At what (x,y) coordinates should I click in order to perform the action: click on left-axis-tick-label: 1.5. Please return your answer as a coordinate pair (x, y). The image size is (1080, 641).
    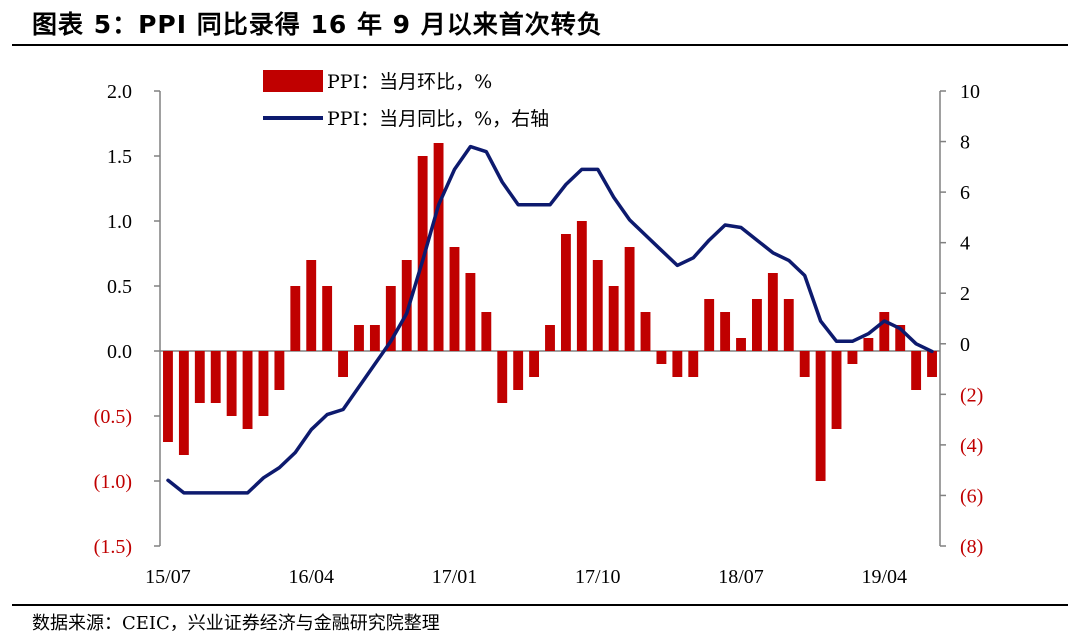
    Looking at the image, I should click on (119, 157).